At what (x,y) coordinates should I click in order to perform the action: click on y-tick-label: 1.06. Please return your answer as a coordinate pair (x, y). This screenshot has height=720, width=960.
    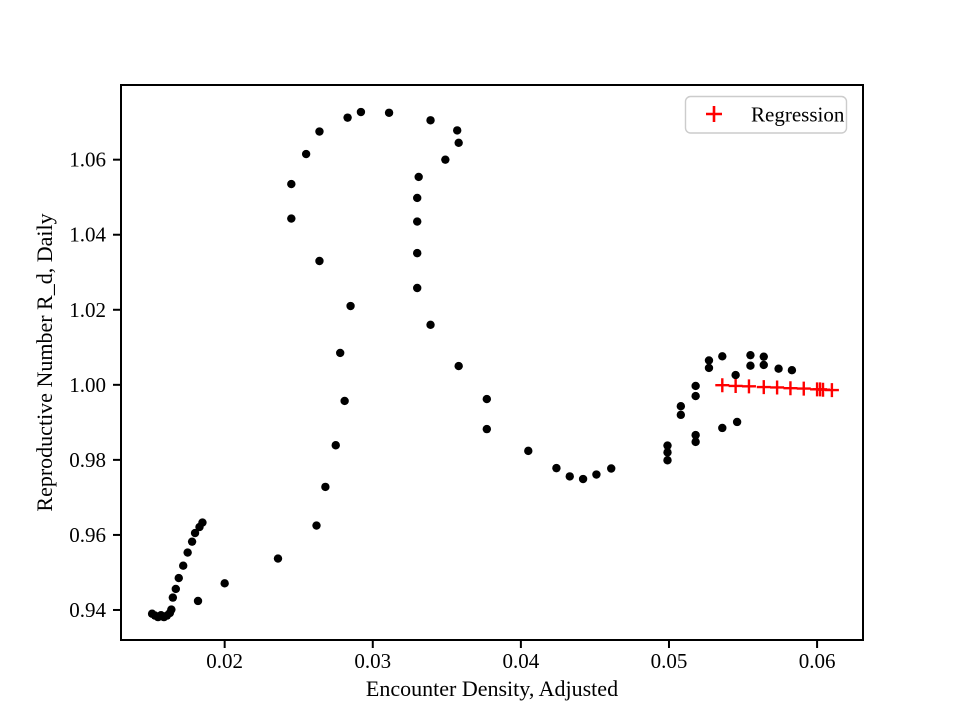
    Looking at the image, I should click on (87, 160).